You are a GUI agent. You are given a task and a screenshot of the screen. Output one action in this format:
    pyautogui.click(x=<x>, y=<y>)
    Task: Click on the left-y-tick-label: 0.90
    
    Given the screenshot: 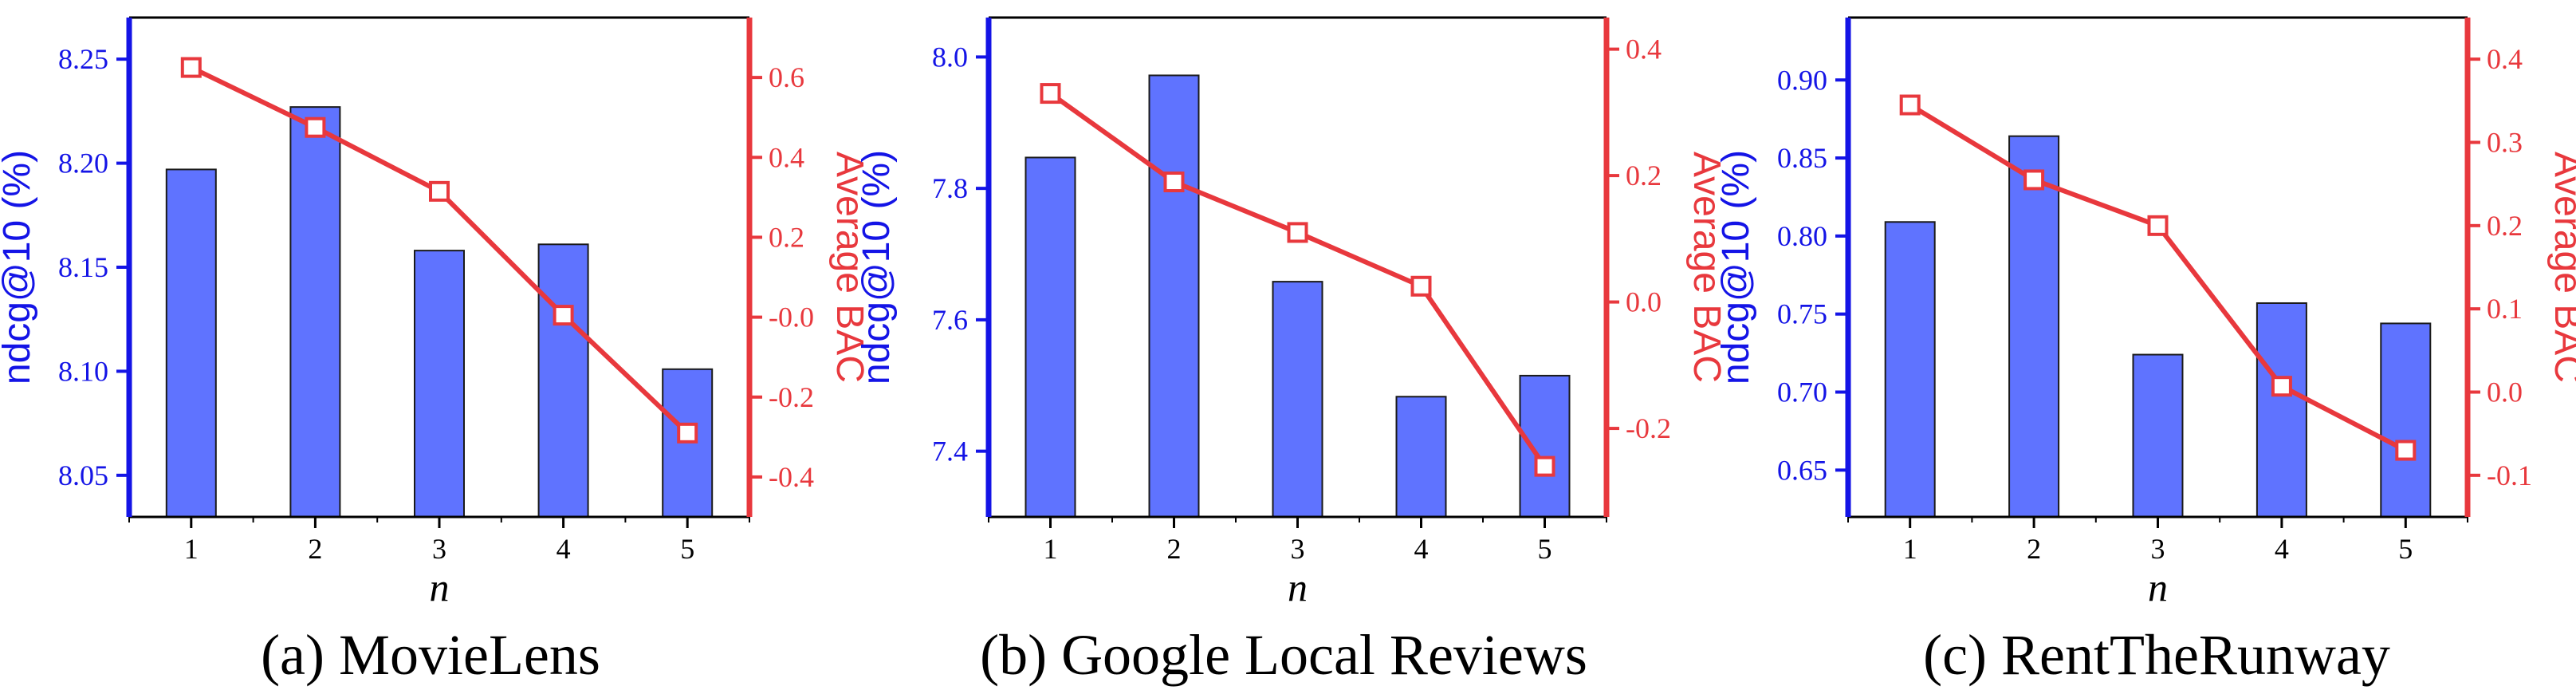 What is the action you would take?
    pyautogui.click(x=1802, y=80)
    